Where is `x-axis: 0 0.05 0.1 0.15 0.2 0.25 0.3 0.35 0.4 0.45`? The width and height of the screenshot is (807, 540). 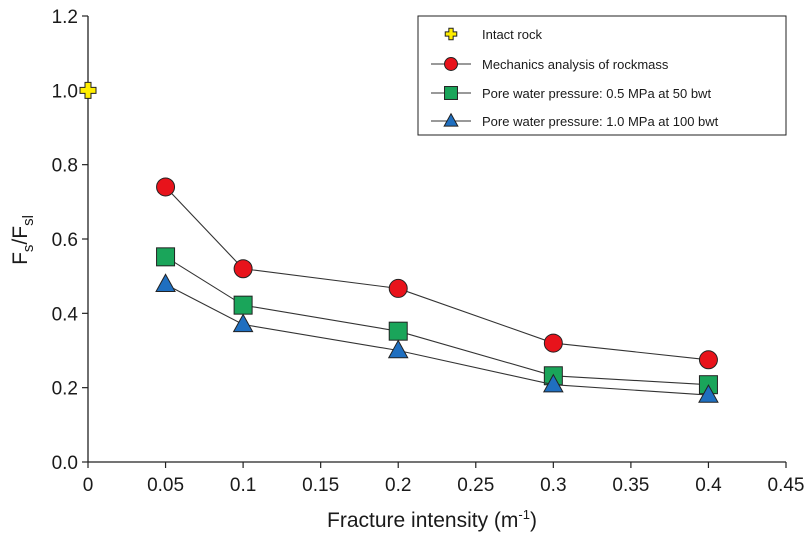 x-axis: 0 0.05 0.1 0.15 0.2 0.25 0.3 0.35 0.4 0.45 is located at coordinates (444, 479).